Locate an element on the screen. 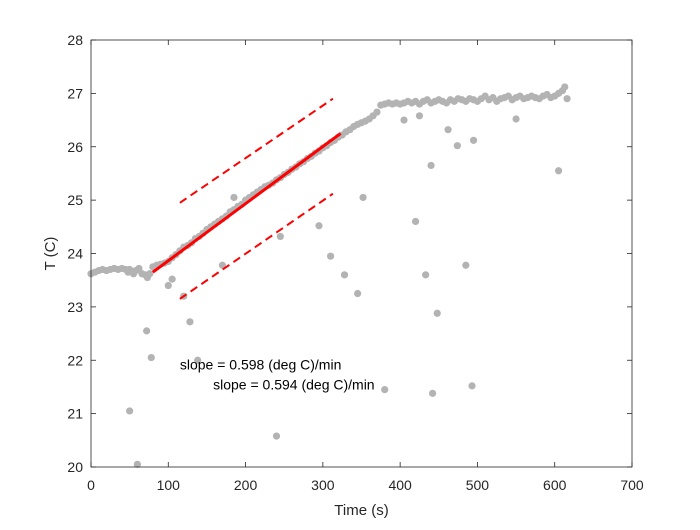  slope-annotation: slope = 0.594 (deg C)/min is located at coordinates (293, 384).